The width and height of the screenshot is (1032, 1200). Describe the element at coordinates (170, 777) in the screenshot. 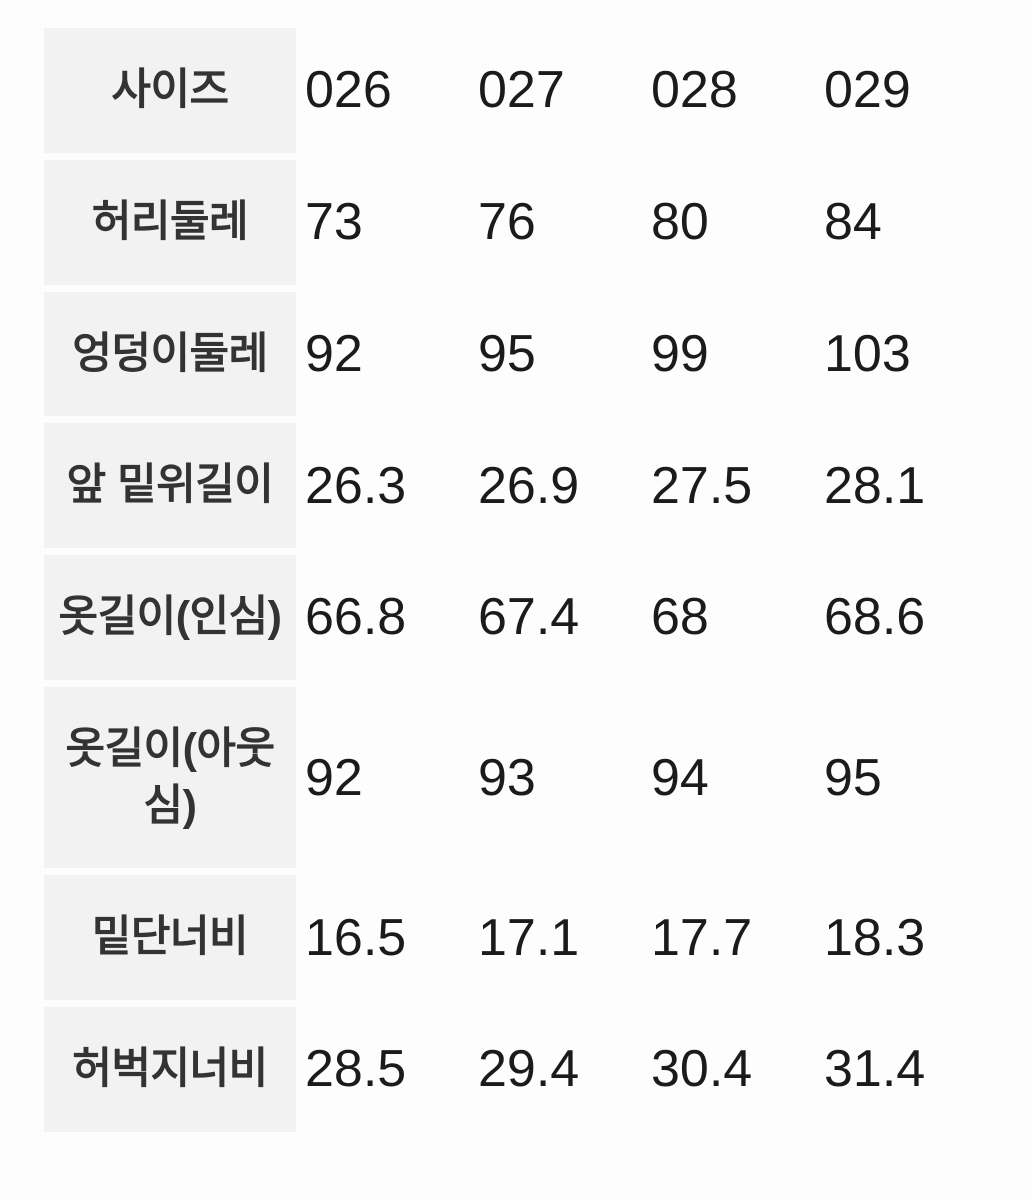

I see `measurement-row-label: 옷길이(아웃심)` at that location.